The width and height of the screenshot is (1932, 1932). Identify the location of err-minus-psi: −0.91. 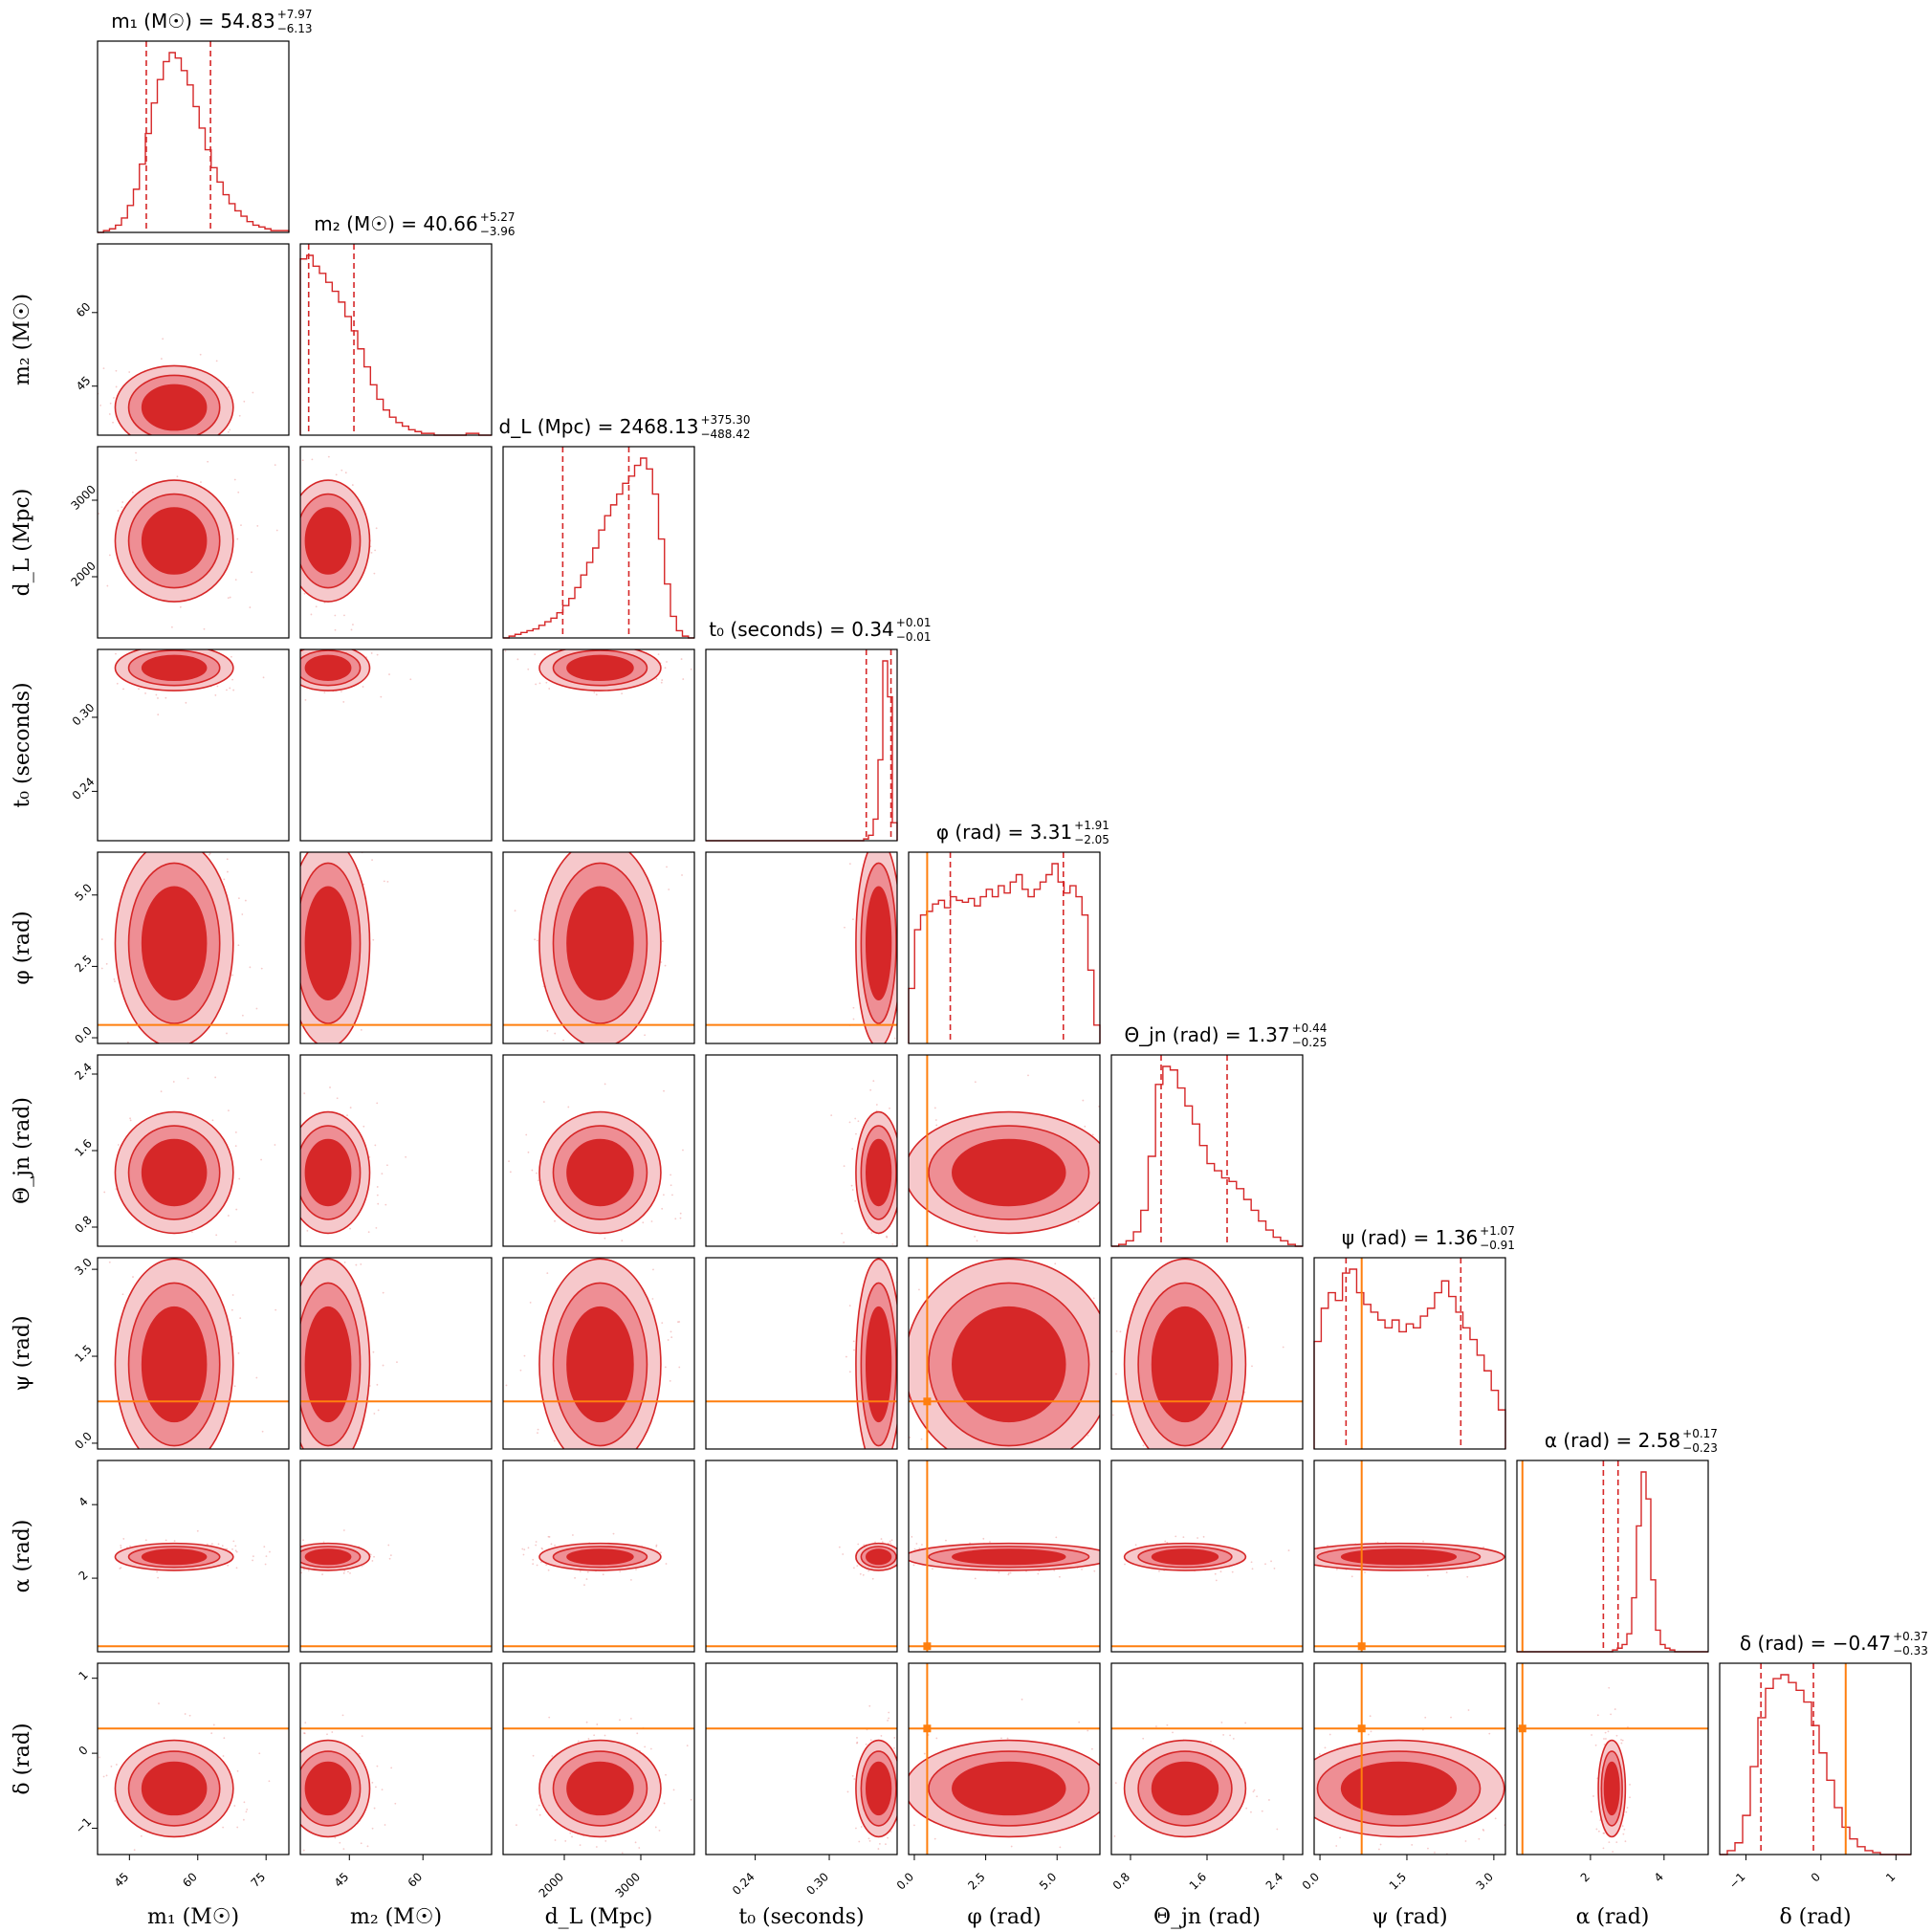
(1497, 1245).